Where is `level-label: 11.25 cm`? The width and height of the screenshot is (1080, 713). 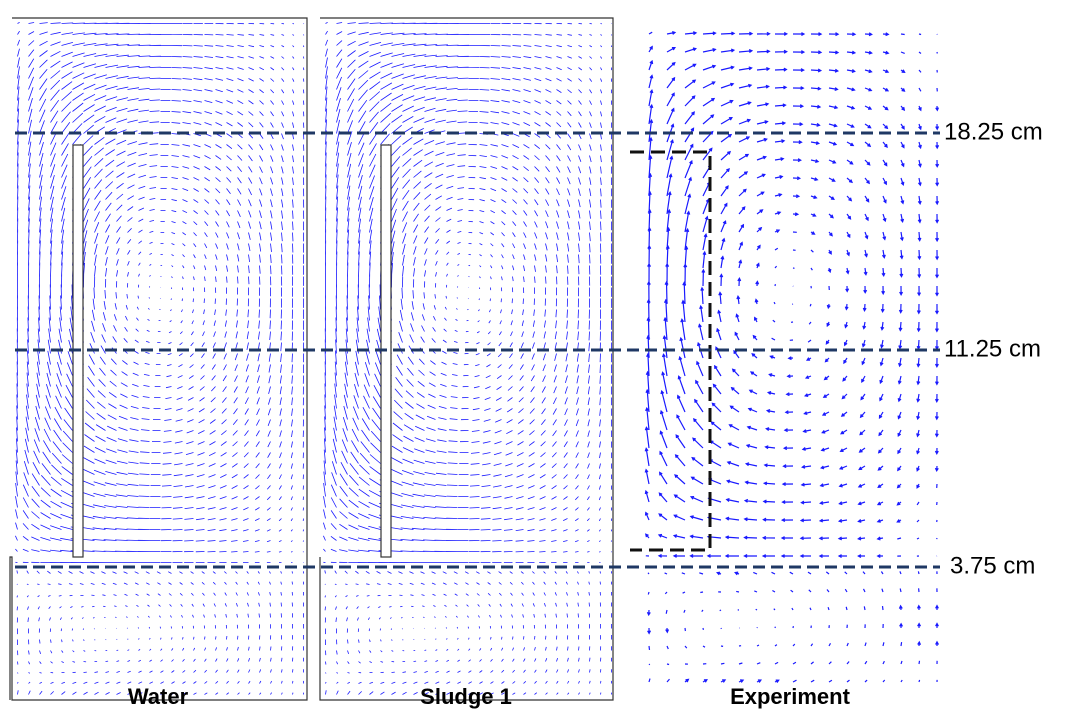 level-label: 11.25 cm is located at coordinates (992, 348).